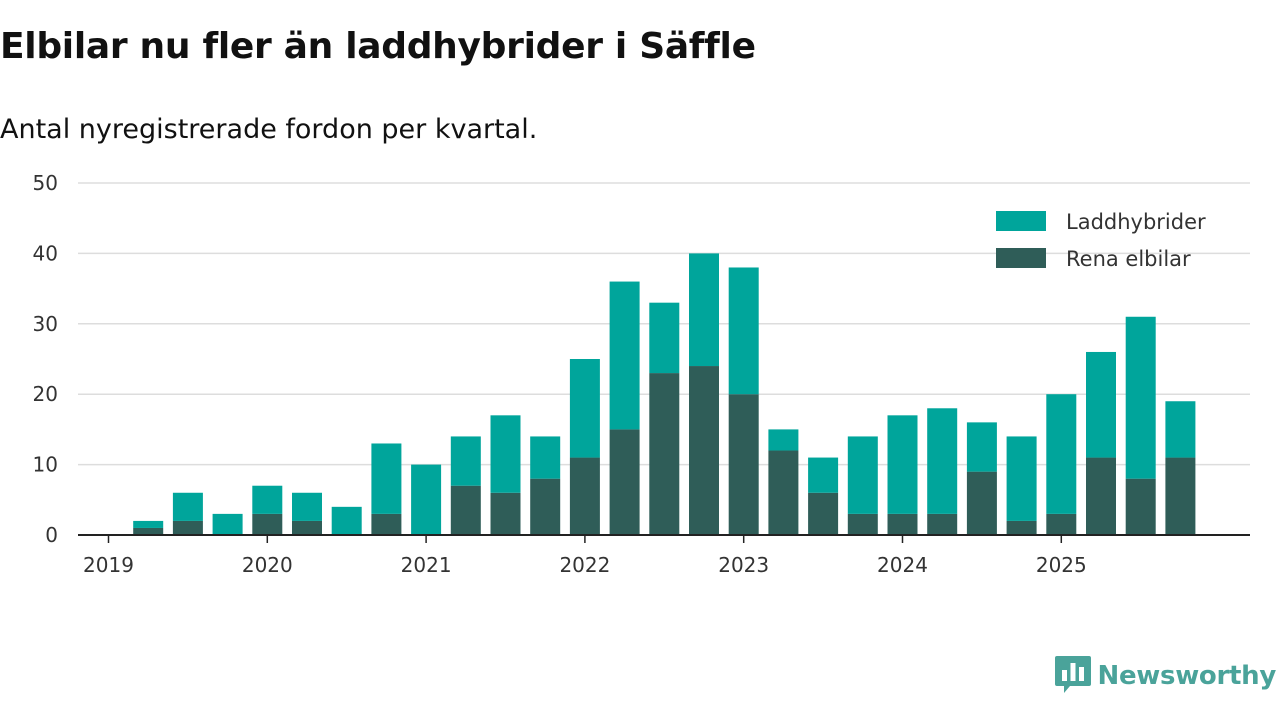 This screenshot has height=720, width=1280. Describe the element at coordinates (45, 253) in the screenshot. I see `y-tick-label: 40` at that location.